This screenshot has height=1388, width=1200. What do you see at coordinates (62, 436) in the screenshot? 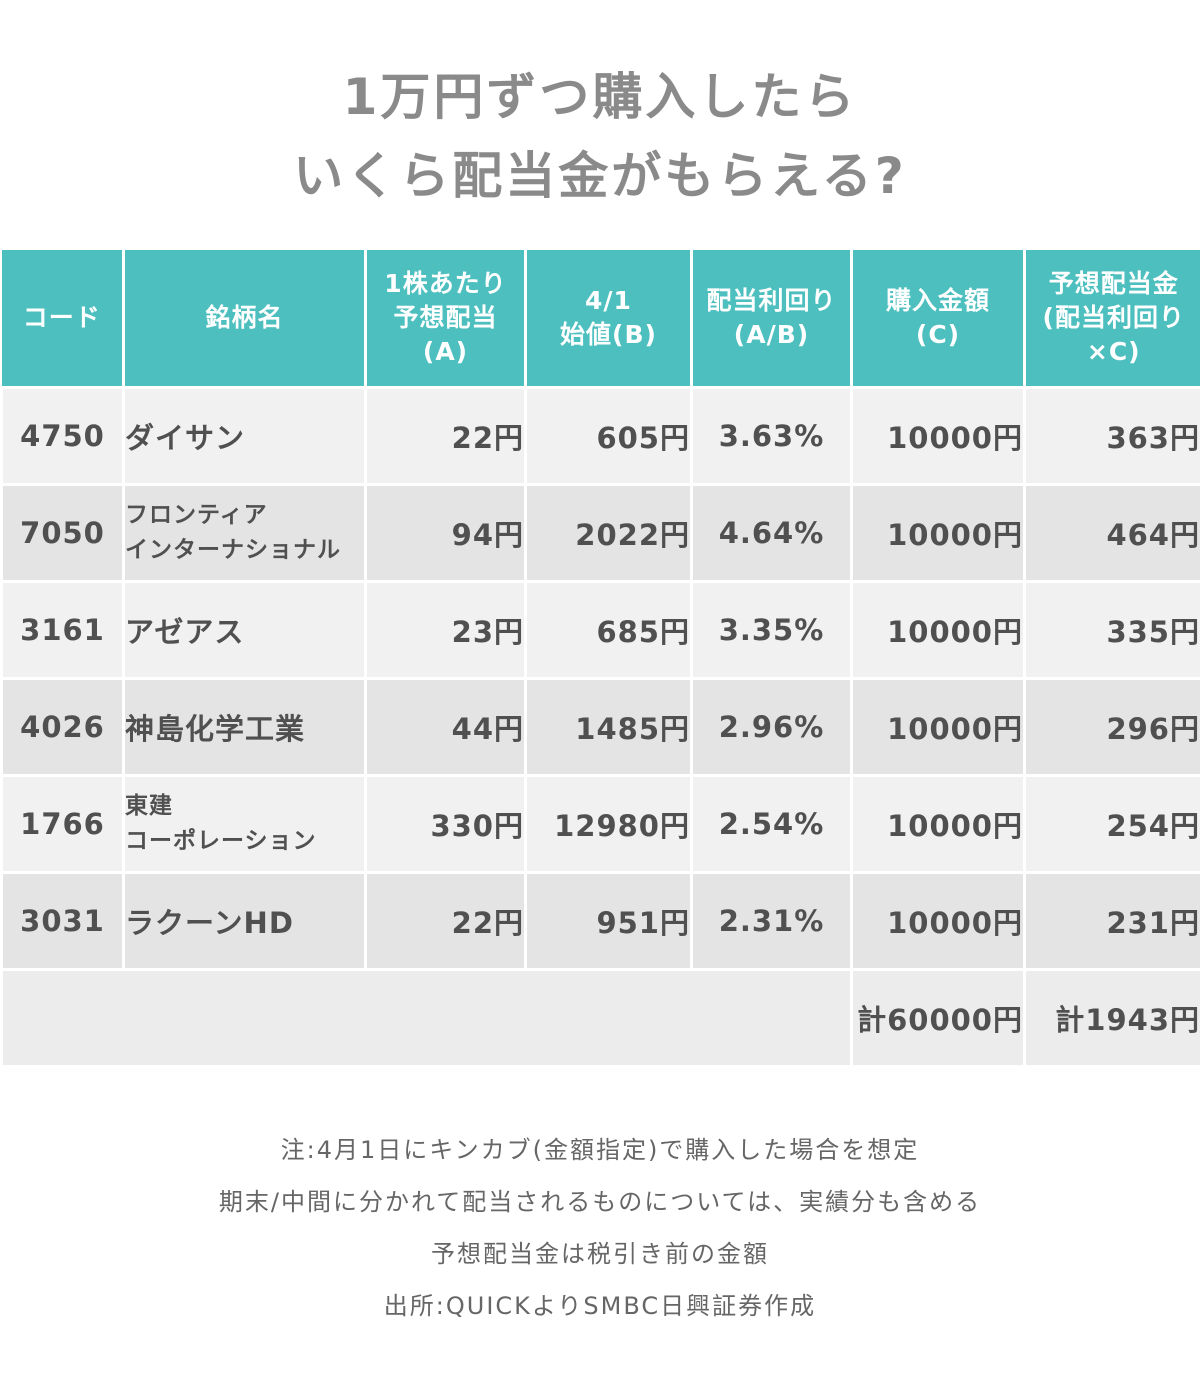
I see `cell-code: 4750` at bounding box center [62, 436].